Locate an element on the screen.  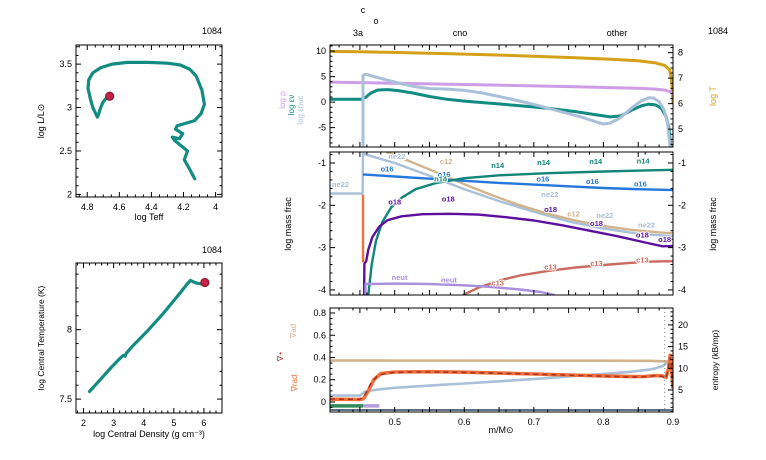
entropy-axis-label: entropy (kB/mp) is located at coordinates (715, 360).